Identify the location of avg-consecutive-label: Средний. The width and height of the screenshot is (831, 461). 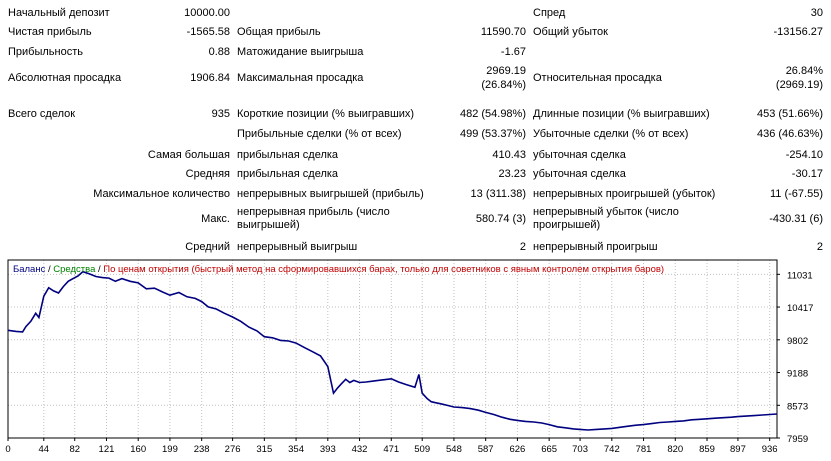
(207, 247).